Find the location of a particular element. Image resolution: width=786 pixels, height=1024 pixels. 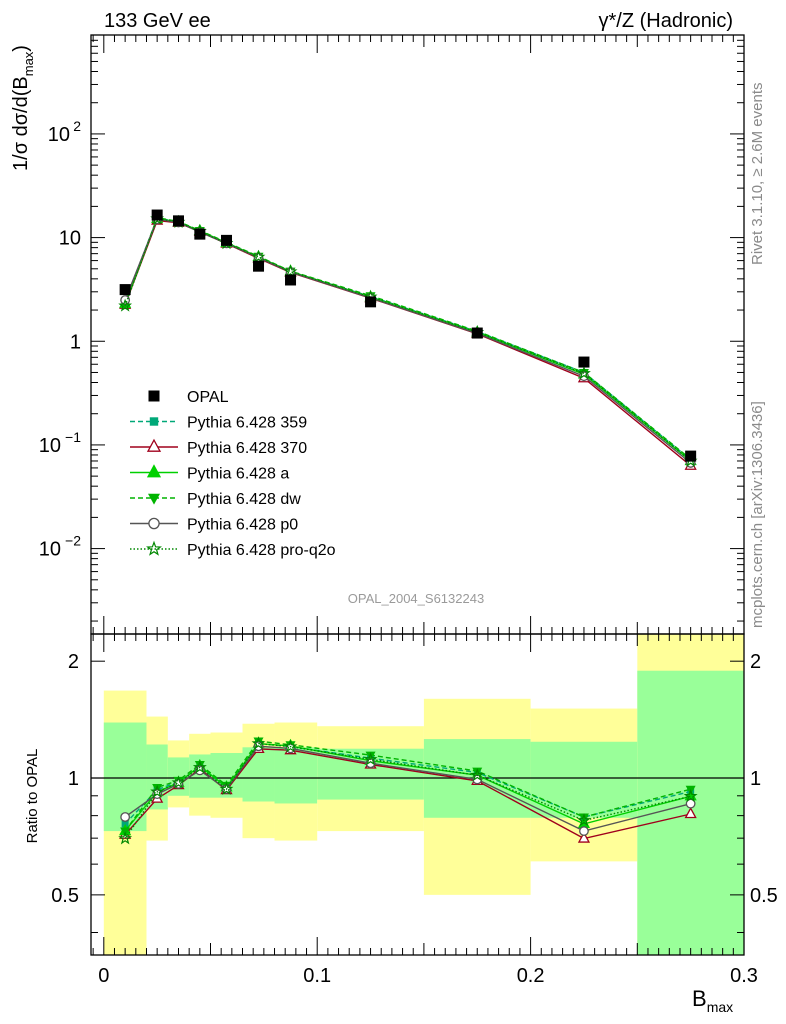

legend-label-5: Pythia 6.428 pro-q2o is located at coordinates (261, 550).